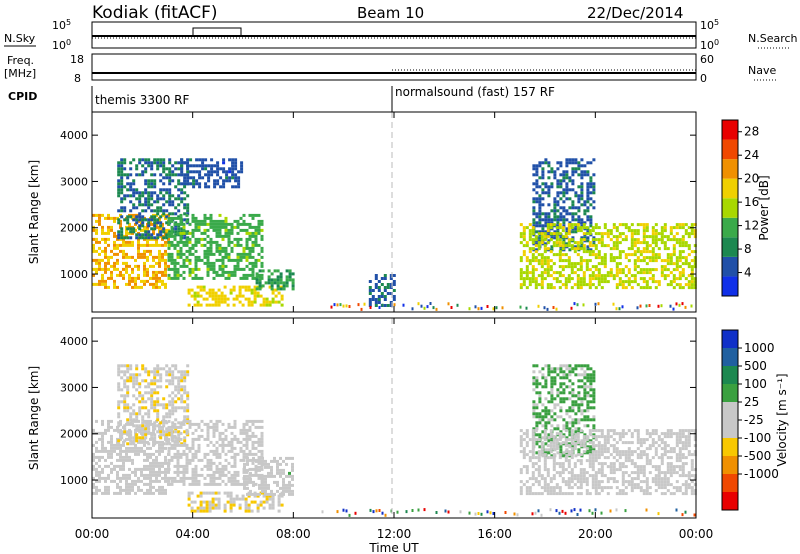  Describe the element at coordinates (751, 155) in the screenshot. I see `power-cbar-tick-label: 24` at that location.